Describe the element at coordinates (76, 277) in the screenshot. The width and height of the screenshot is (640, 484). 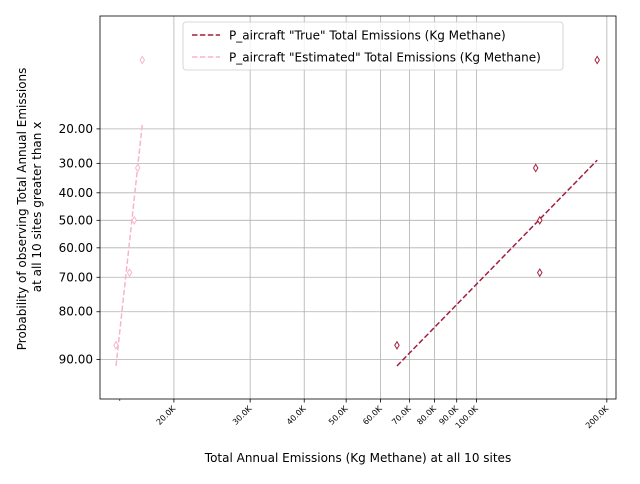
I see `y-tick-label: 70.00` at that location.